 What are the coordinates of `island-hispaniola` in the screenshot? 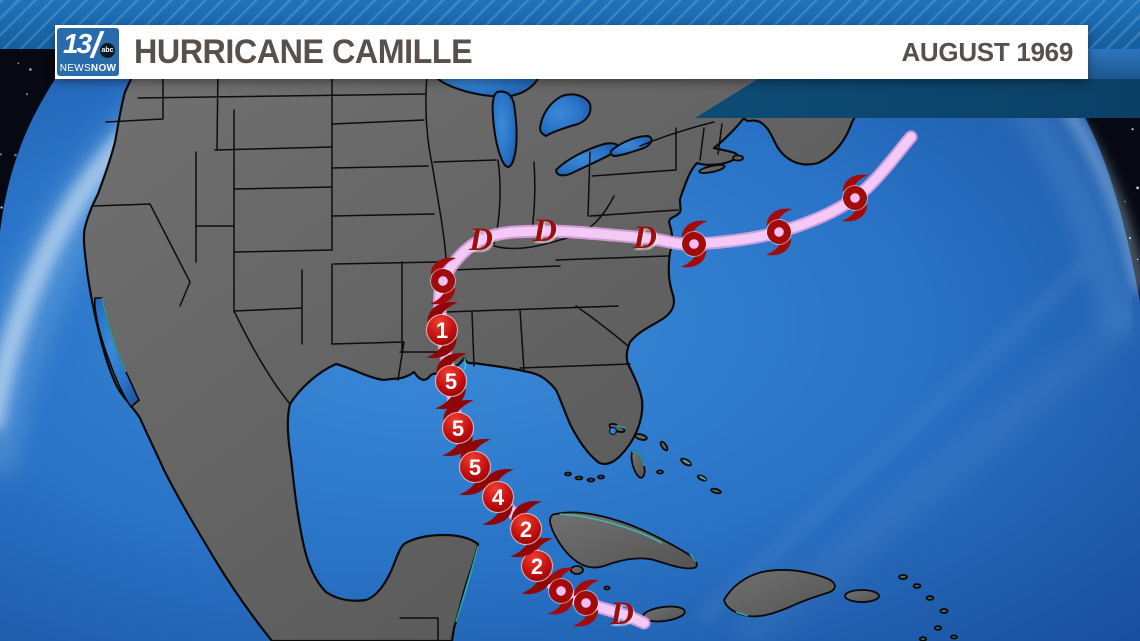 It's located at (779, 593).